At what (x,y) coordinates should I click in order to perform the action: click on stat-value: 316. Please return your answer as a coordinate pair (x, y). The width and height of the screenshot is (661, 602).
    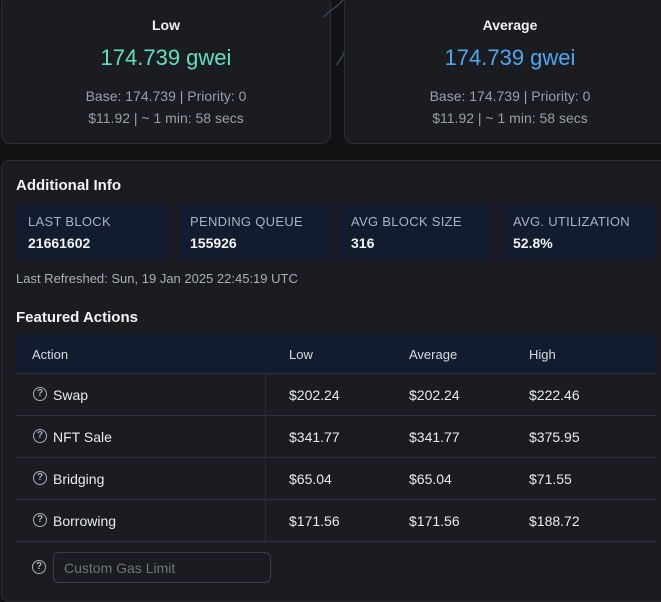
    Looking at the image, I should click on (363, 243).